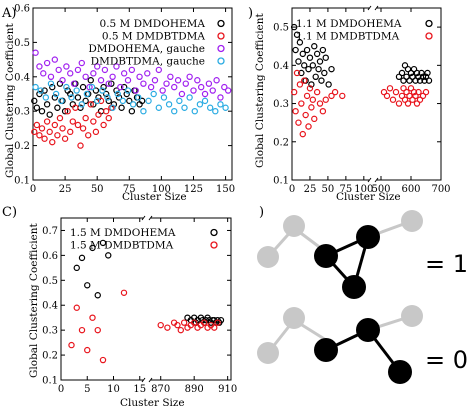 The height and width of the screenshot is (412, 474). Describe the element at coordinates (154, 37) in the screenshot. I see `legend-entry-label: 0.5 M DMDBTDMA` at that location.